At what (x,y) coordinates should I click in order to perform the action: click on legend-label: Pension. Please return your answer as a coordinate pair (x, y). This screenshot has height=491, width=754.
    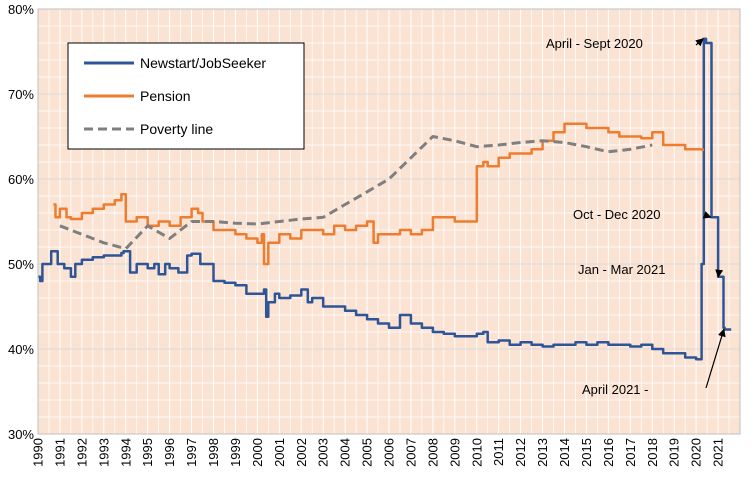
    Looking at the image, I should click on (165, 96).